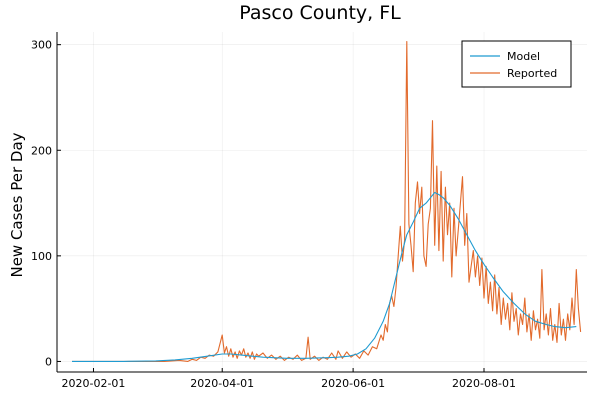 The height and width of the screenshot is (400, 600). Describe the element at coordinates (222, 383) in the screenshot. I see `x-tick-label-1: 2020-04-01` at that location.